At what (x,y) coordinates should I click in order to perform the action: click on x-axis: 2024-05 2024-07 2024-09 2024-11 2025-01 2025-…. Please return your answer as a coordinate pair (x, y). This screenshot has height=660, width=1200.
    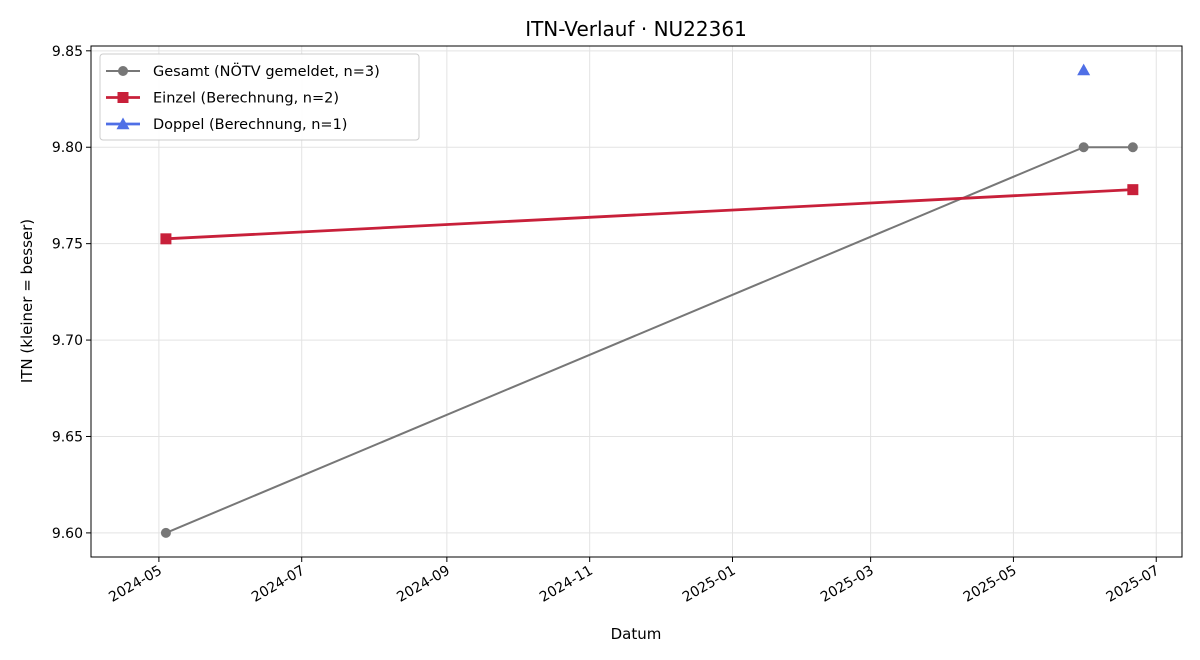
    Looking at the image, I should click on (634, 581).